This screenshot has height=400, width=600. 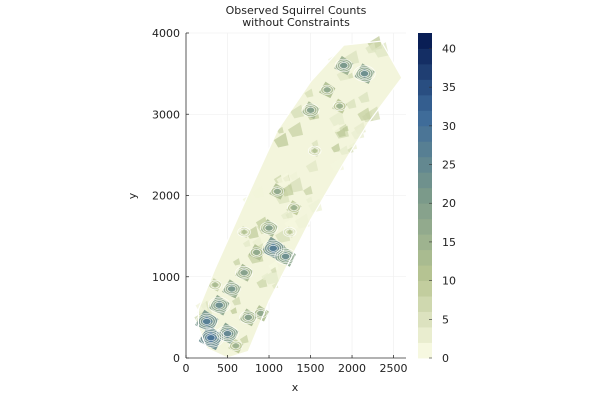 I want to click on x-tick-label: 1500, so click(x=311, y=368).